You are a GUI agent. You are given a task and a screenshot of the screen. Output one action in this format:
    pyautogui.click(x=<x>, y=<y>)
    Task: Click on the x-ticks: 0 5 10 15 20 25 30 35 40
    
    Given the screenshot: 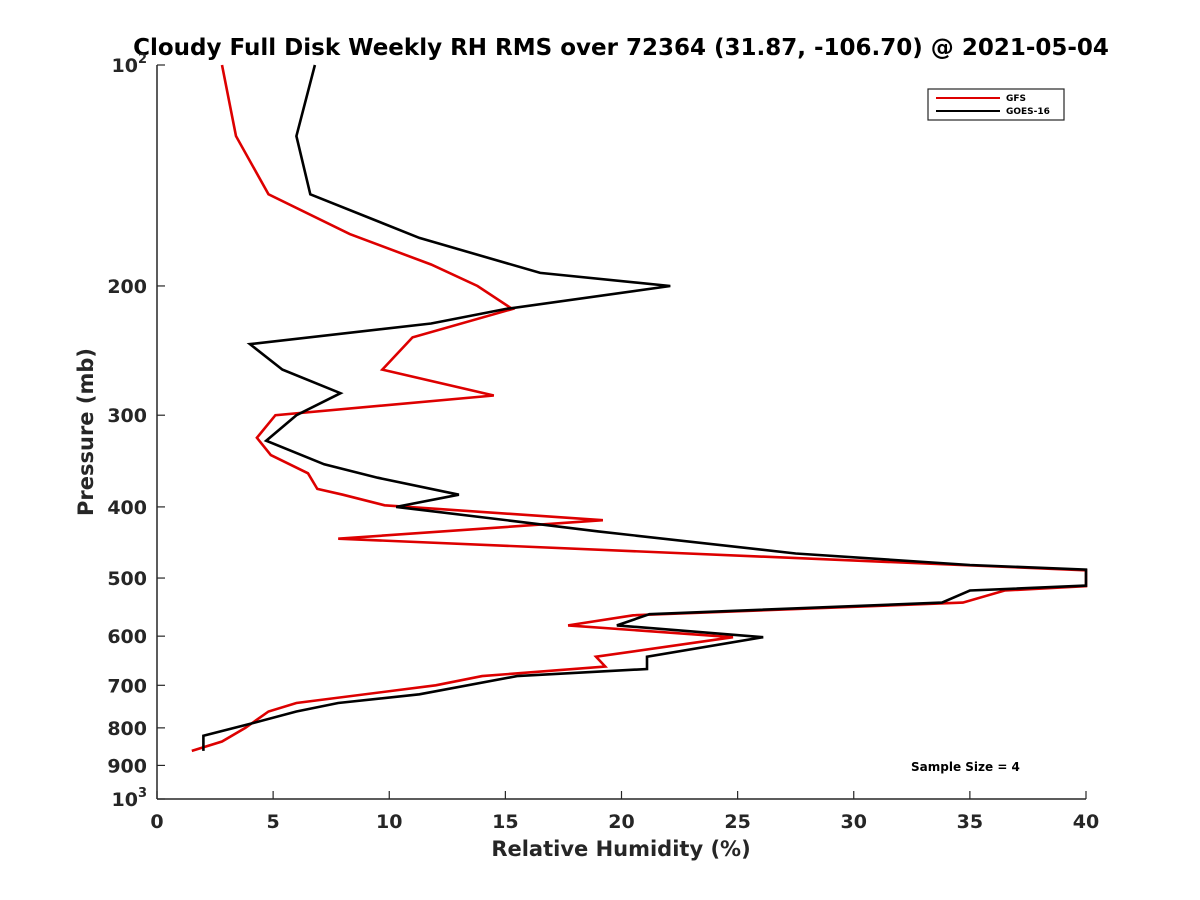 What is the action you would take?
    pyautogui.click(x=624, y=812)
    